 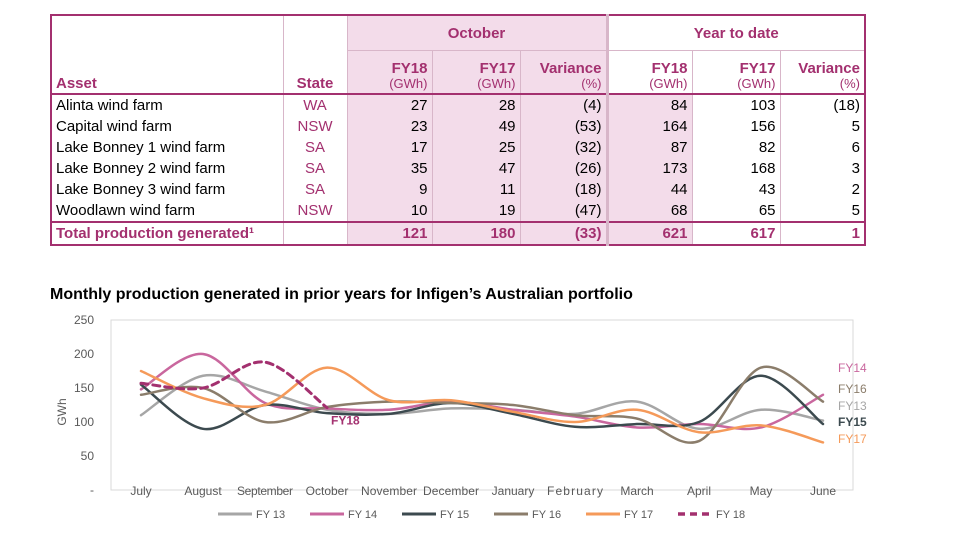 I want to click on total-oct-variance: (33), so click(x=563, y=233).